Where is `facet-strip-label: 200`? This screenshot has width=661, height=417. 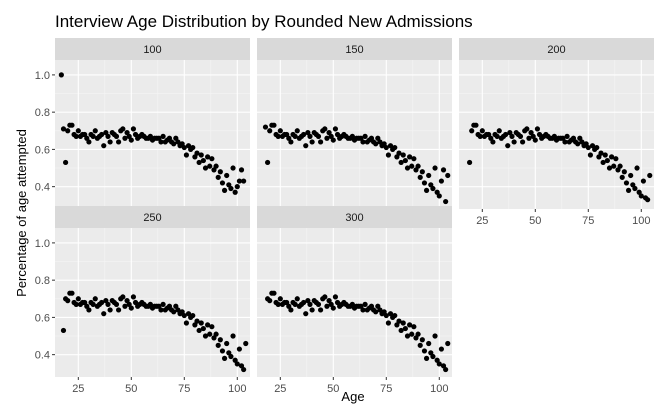 facet-strip-label: 200 is located at coordinates (556, 50).